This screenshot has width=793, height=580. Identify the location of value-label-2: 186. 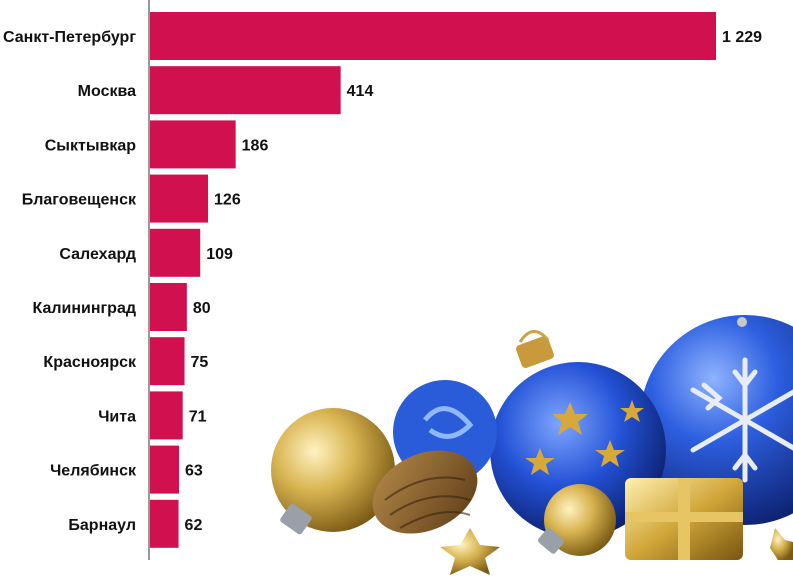
(255, 145).